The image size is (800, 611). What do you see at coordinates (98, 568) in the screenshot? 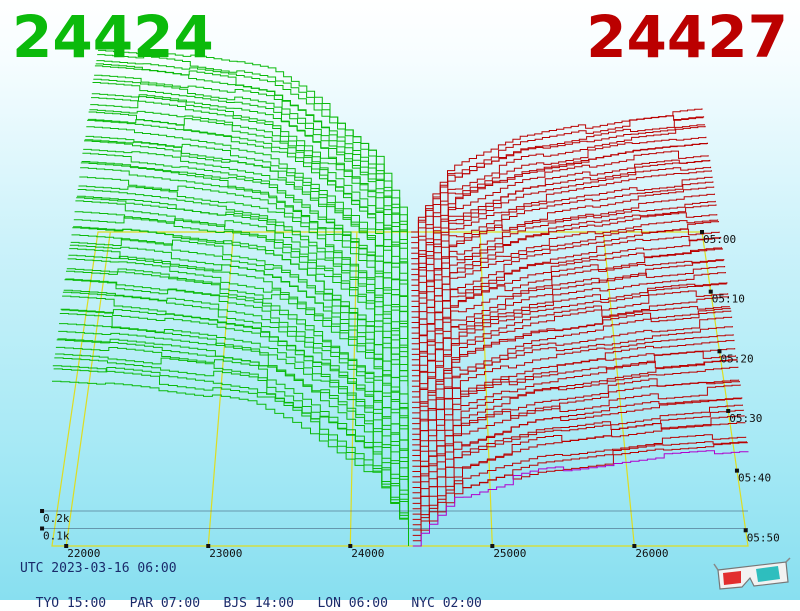
I see `utc-time: UTC 2023-03-16 06:00` at bounding box center [98, 568].